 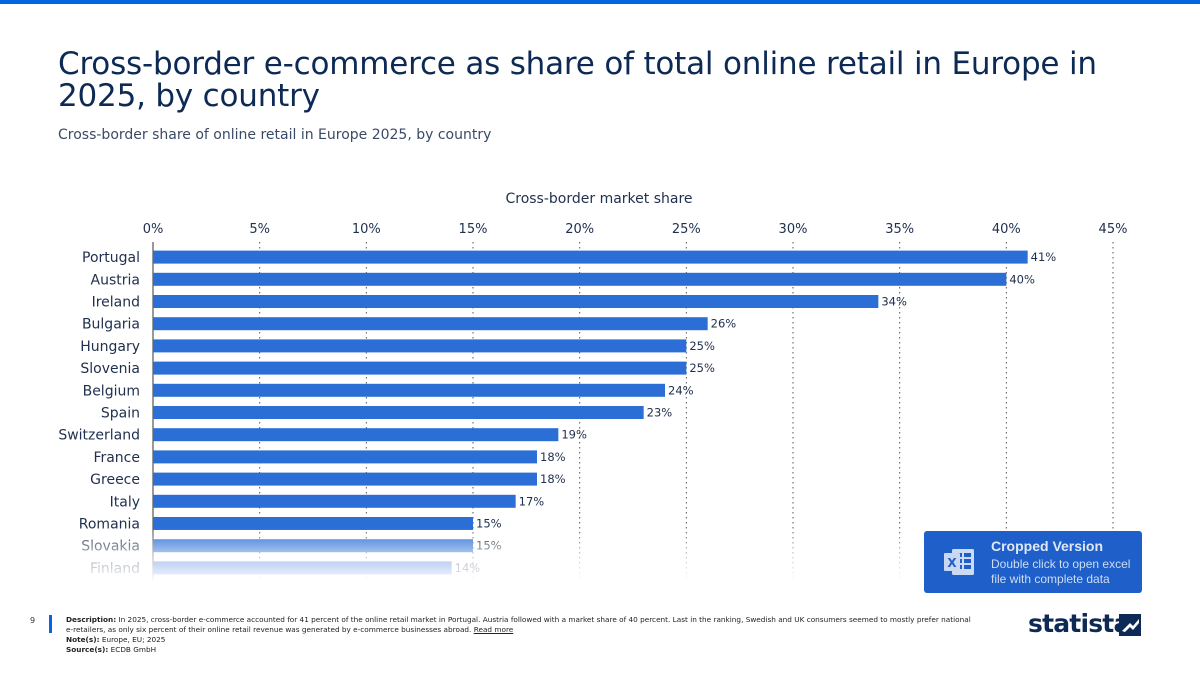 What do you see at coordinates (952, 563) in the screenshot?
I see `svg-text: X` at bounding box center [952, 563].